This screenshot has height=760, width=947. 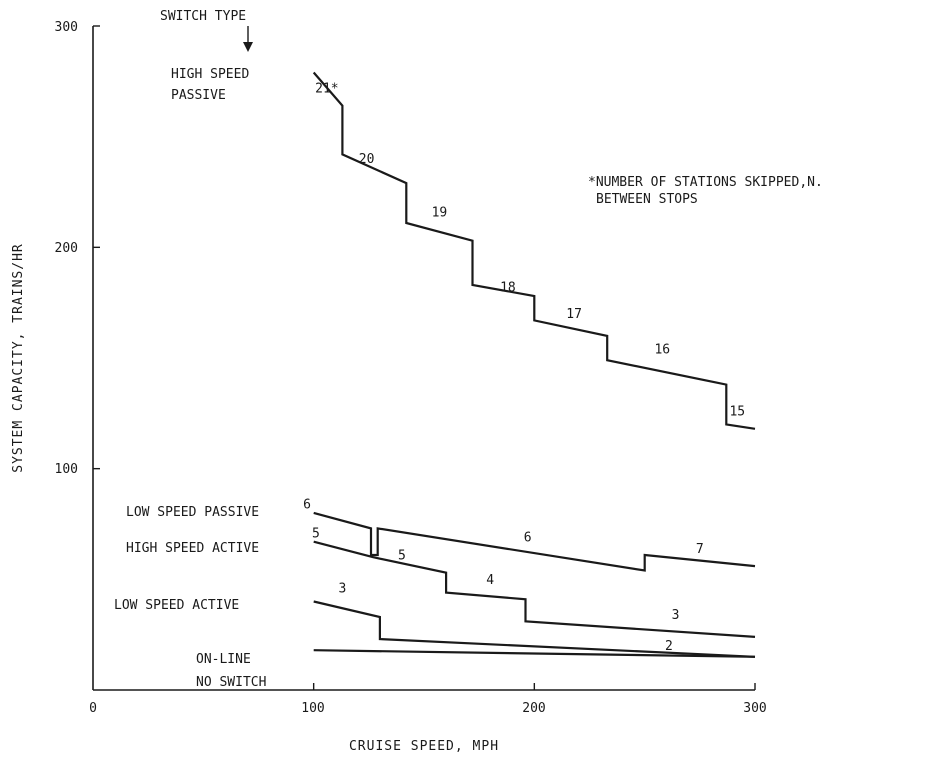 What do you see at coordinates (307, 505) in the screenshot?
I see `segment-label-low-speed-passive-0: 6` at bounding box center [307, 505].